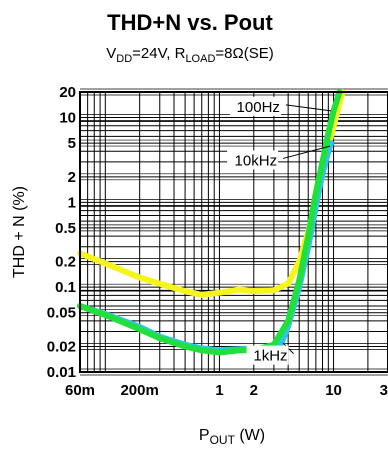 The width and height of the screenshot is (388, 470). What do you see at coordinates (67, 92) in the screenshot?
I see `y-tick-label: 20` at bounding box center [67, 92].